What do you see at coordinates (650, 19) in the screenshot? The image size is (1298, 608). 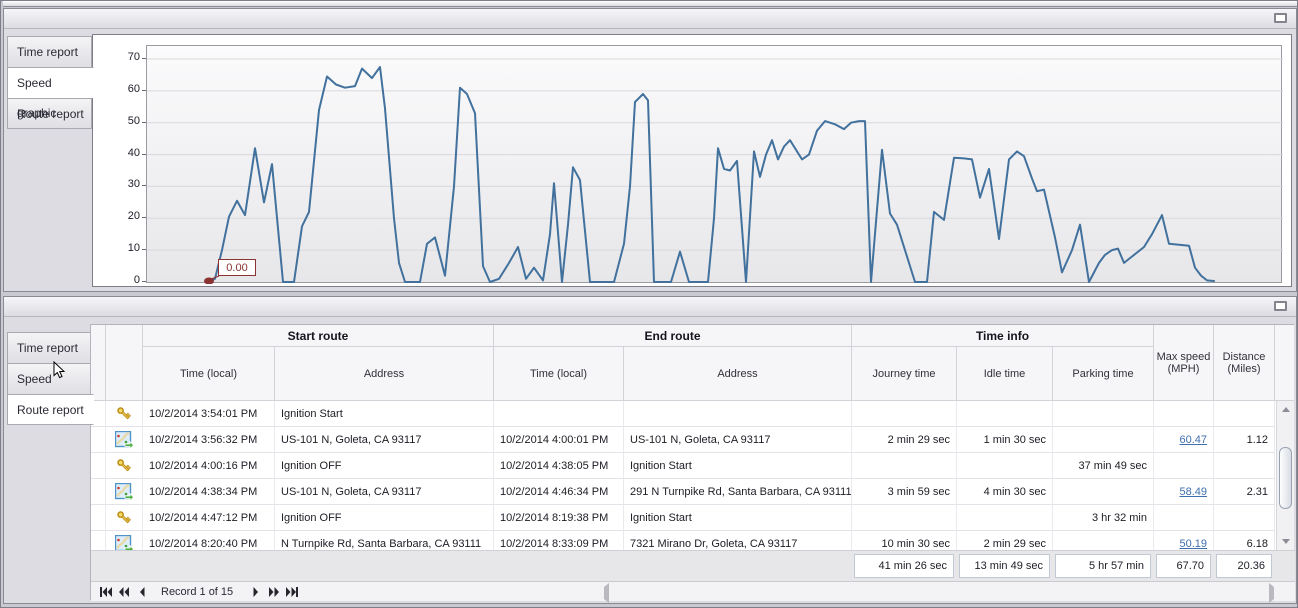 I see `top-panel-header` at bounding box center [650, 19].